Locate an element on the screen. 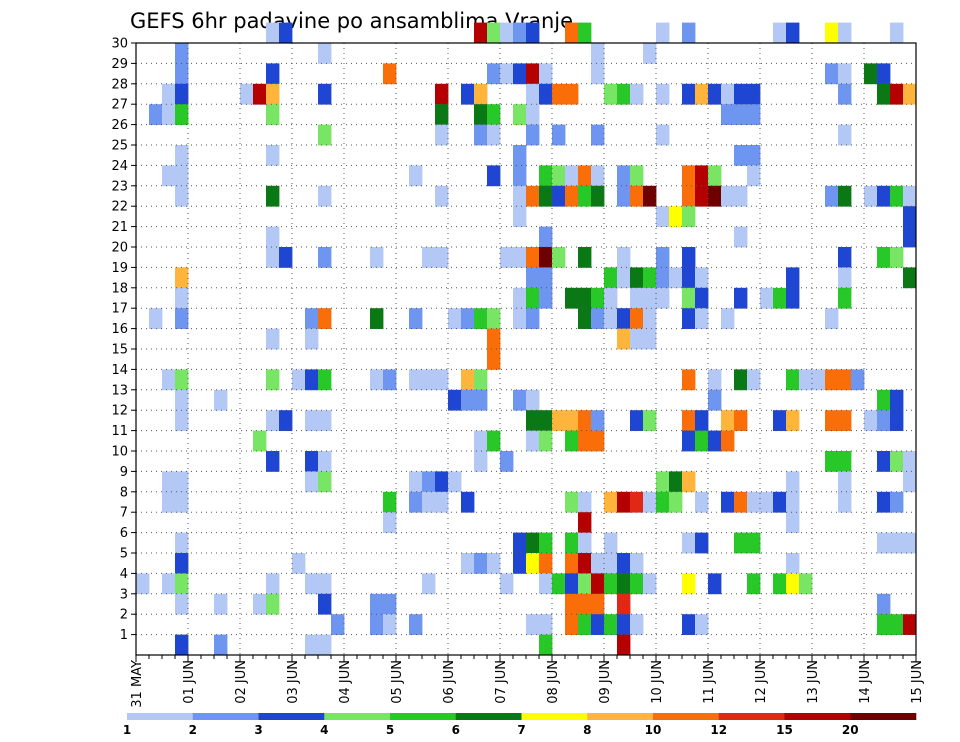  colorbar-label: 10 is located at coordinates (653, 730).